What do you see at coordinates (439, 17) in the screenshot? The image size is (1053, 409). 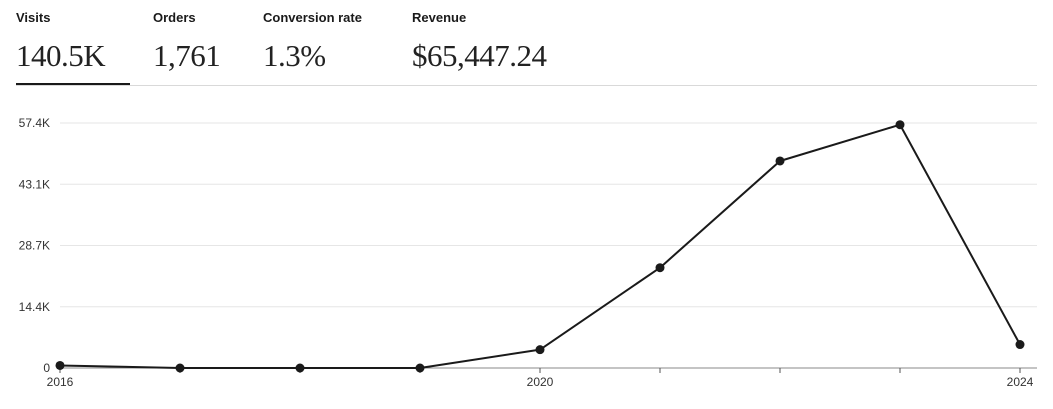 I see `tab-revenue-label: Revenue` at bounding box center [439, 17].